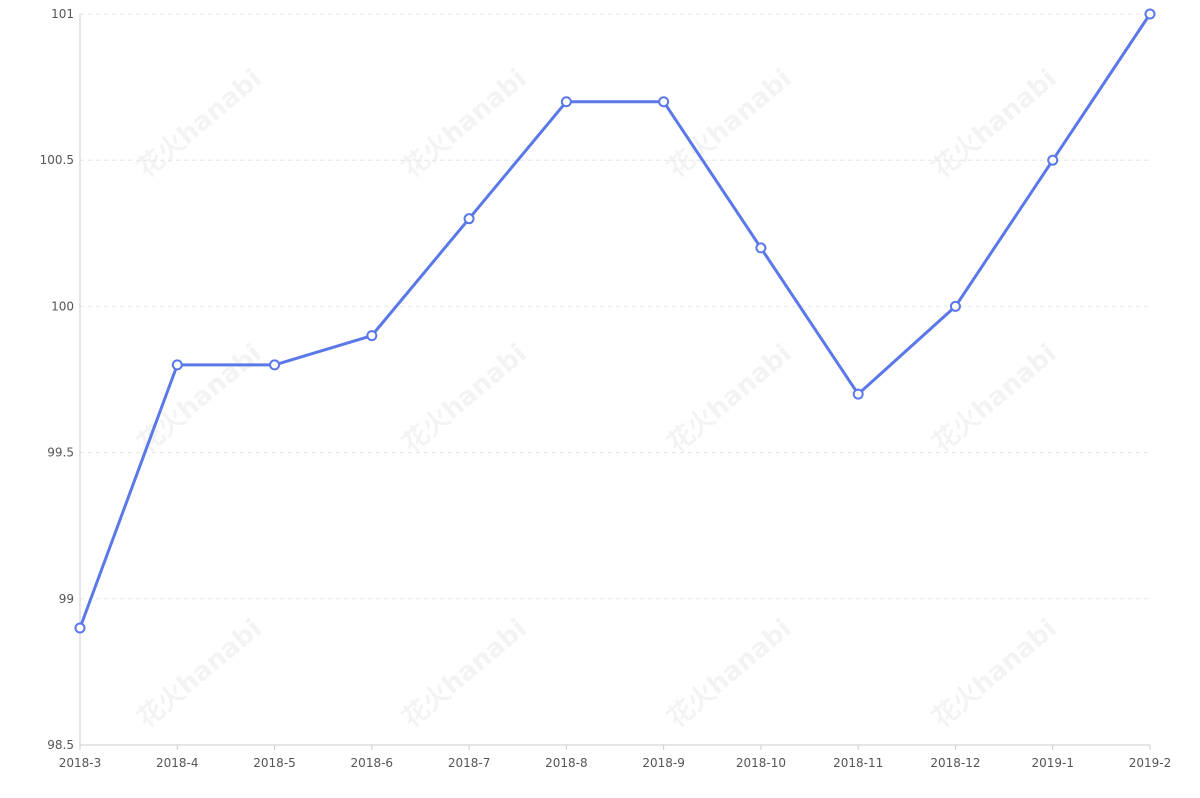 Image resolution: width=1200 pixels, height=798 pixels. Describe the element at coordinates (66, 599) in the screenshot. I see `y-tick-label: 99` at that location.